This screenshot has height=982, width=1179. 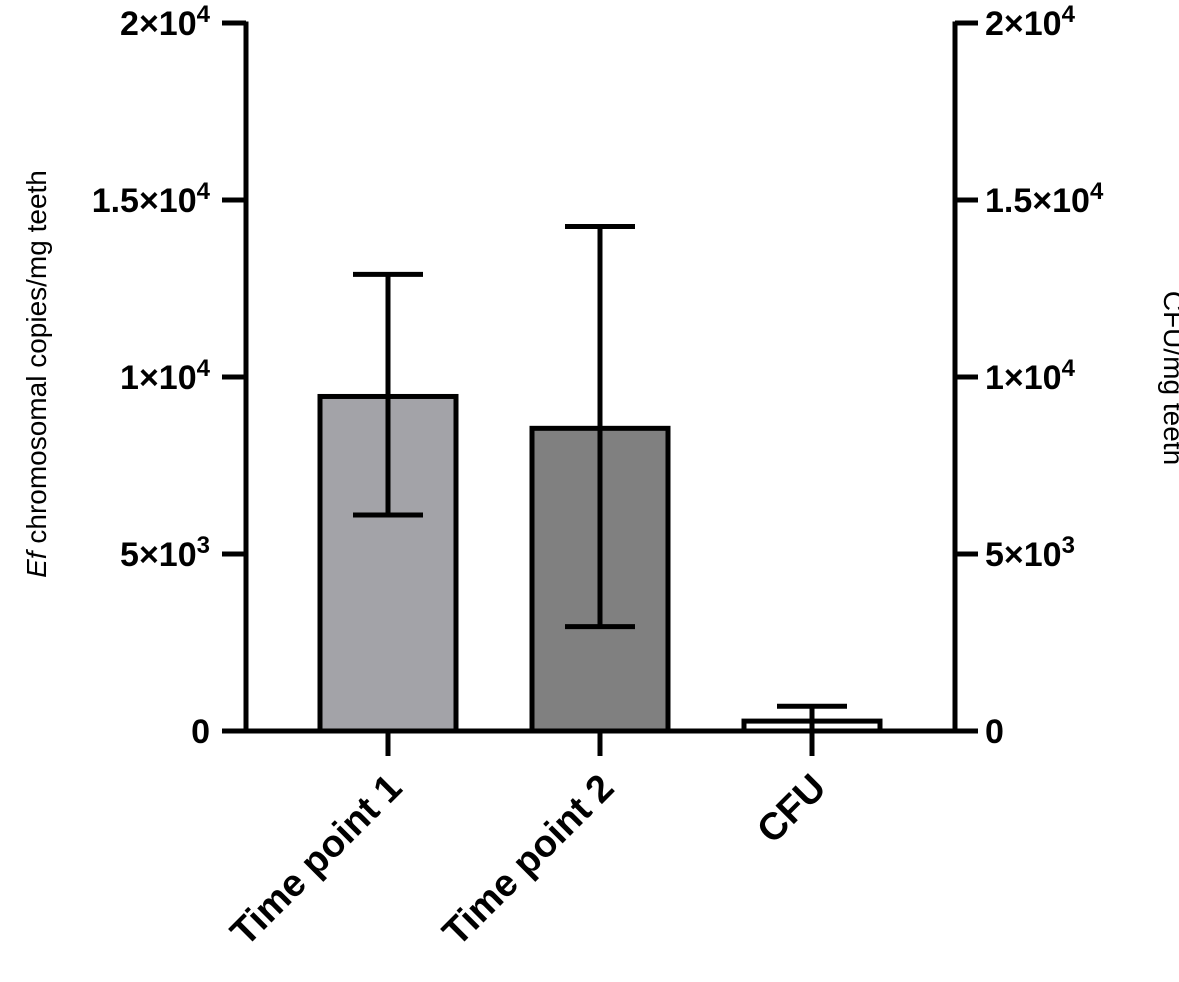 I want to click on left-y-tick-label: 2×10⁴, so click(x=165, y=22).